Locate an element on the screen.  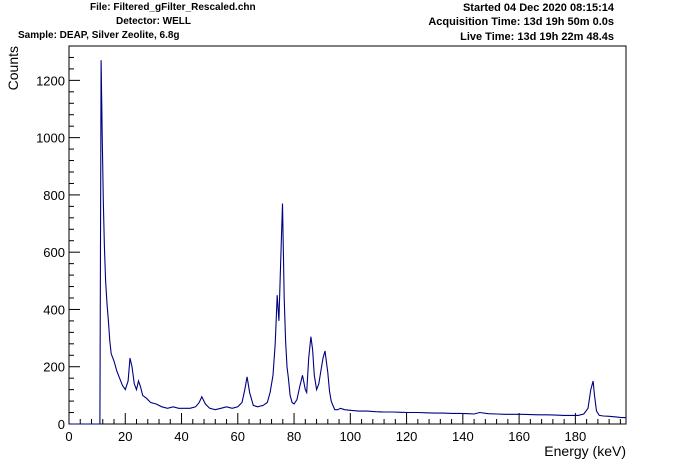
x-tick-label: 120 is located at coordinates (407, 436).